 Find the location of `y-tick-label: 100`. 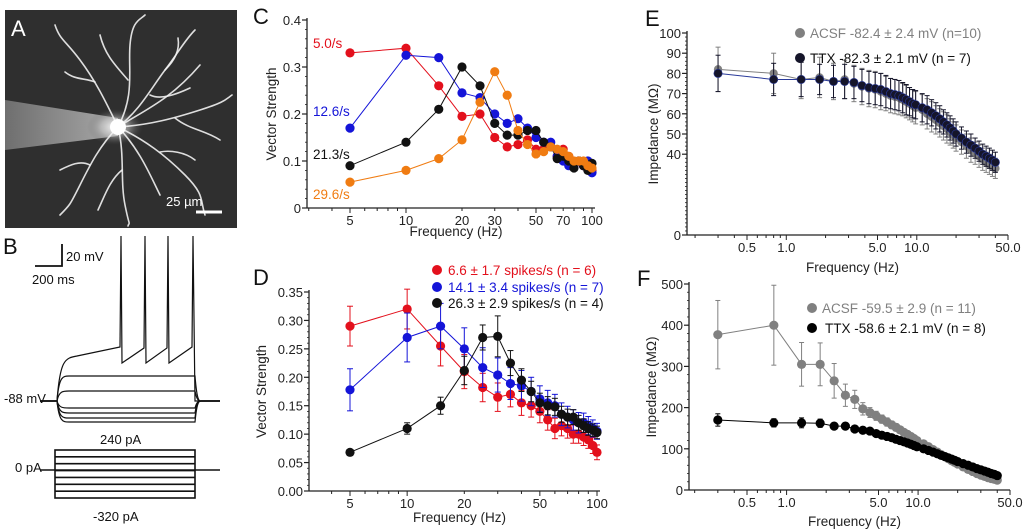

y-tick-label: 100 is located at coordinates (672, 449).